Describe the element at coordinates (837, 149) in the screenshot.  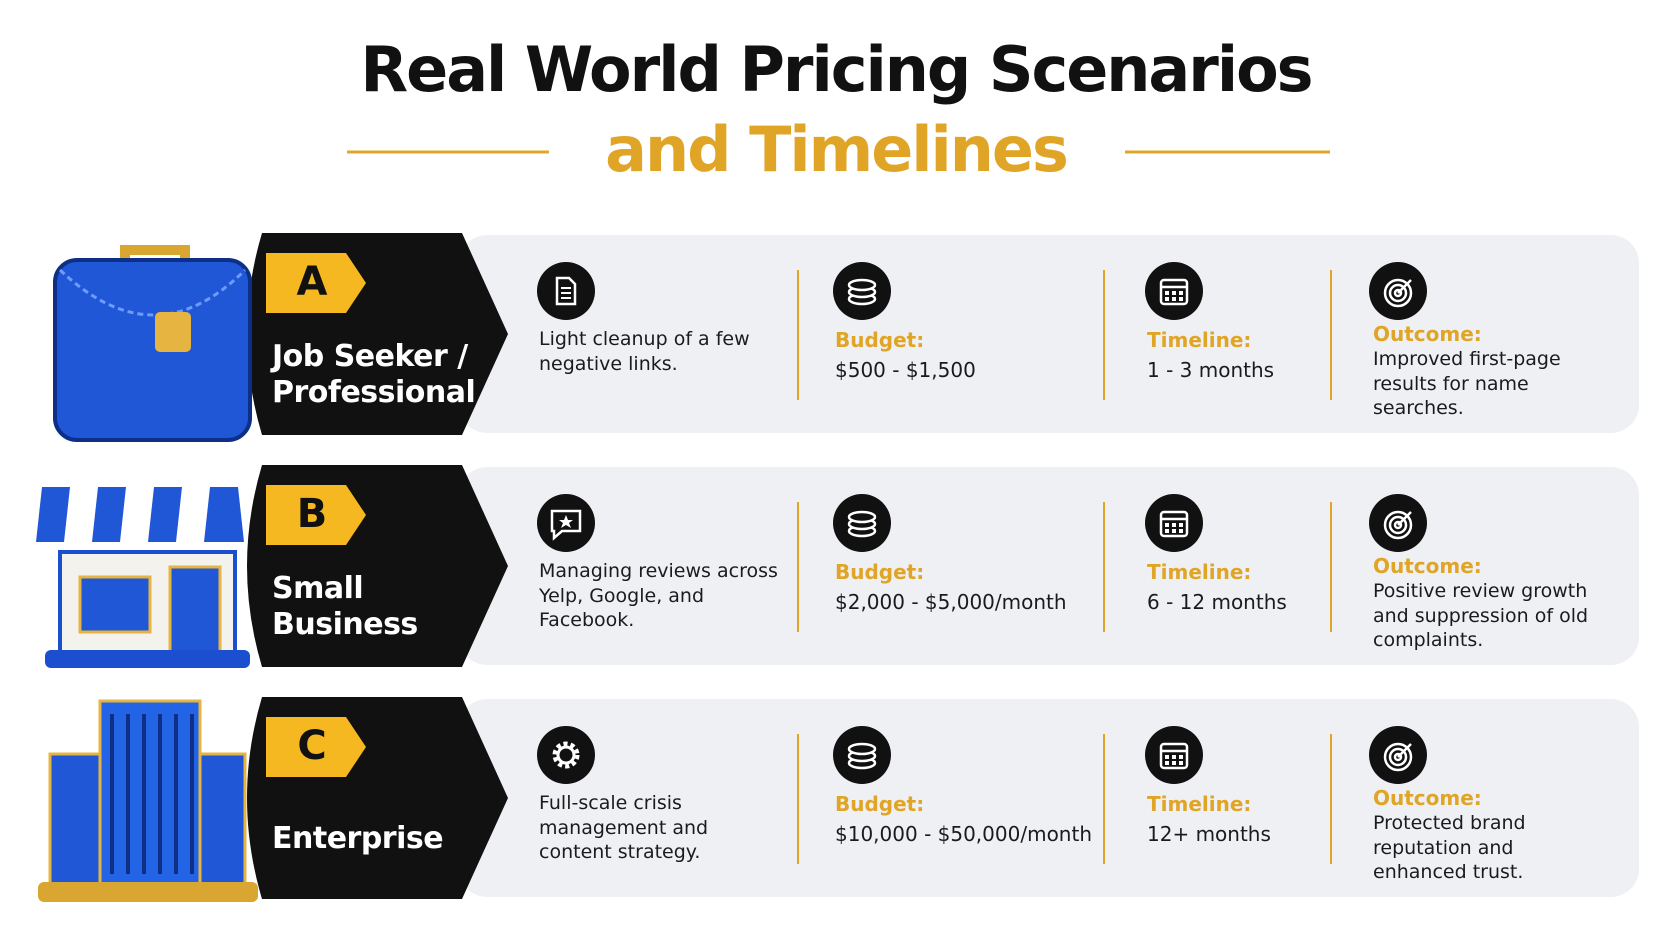
I see `title: and Timelines` at that location.